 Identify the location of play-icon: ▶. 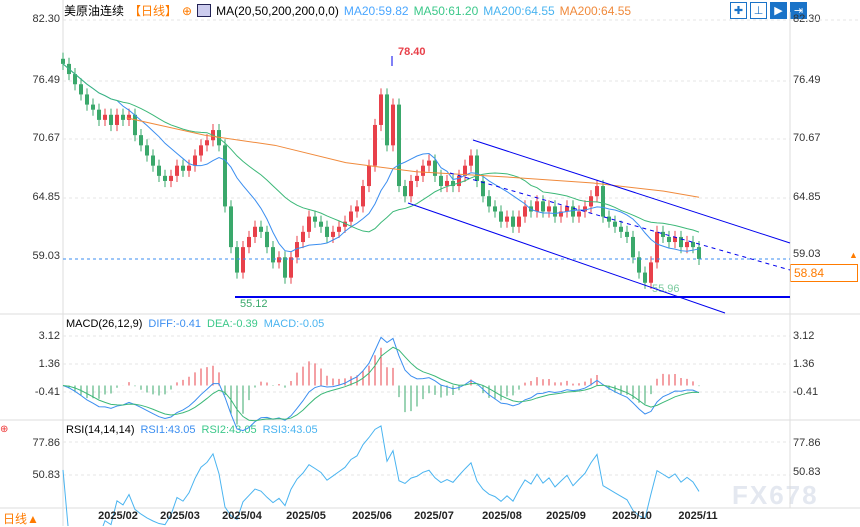
(778, 10).